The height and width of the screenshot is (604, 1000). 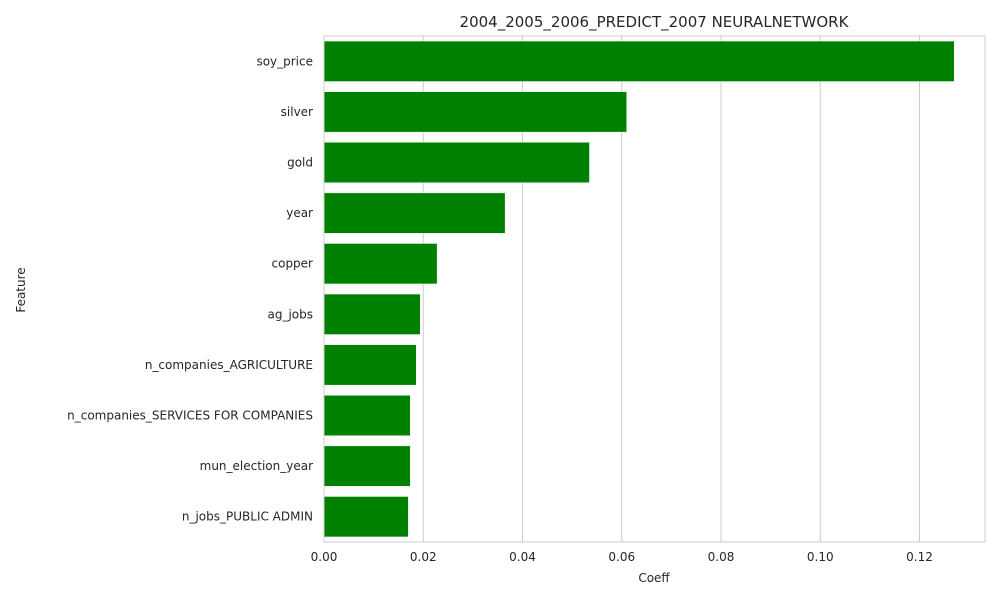 I want to click on y-tick-label: gold, so click(x=300, y=163).